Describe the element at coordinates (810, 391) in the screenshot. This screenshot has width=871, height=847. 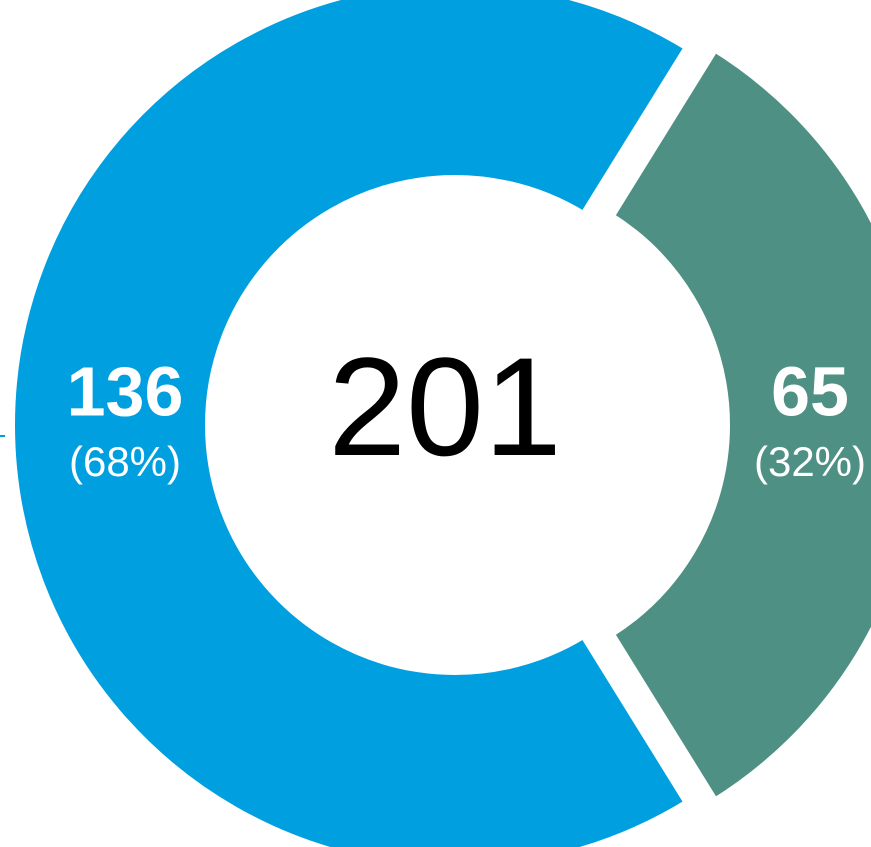
I see `value-label: 65` at that location.